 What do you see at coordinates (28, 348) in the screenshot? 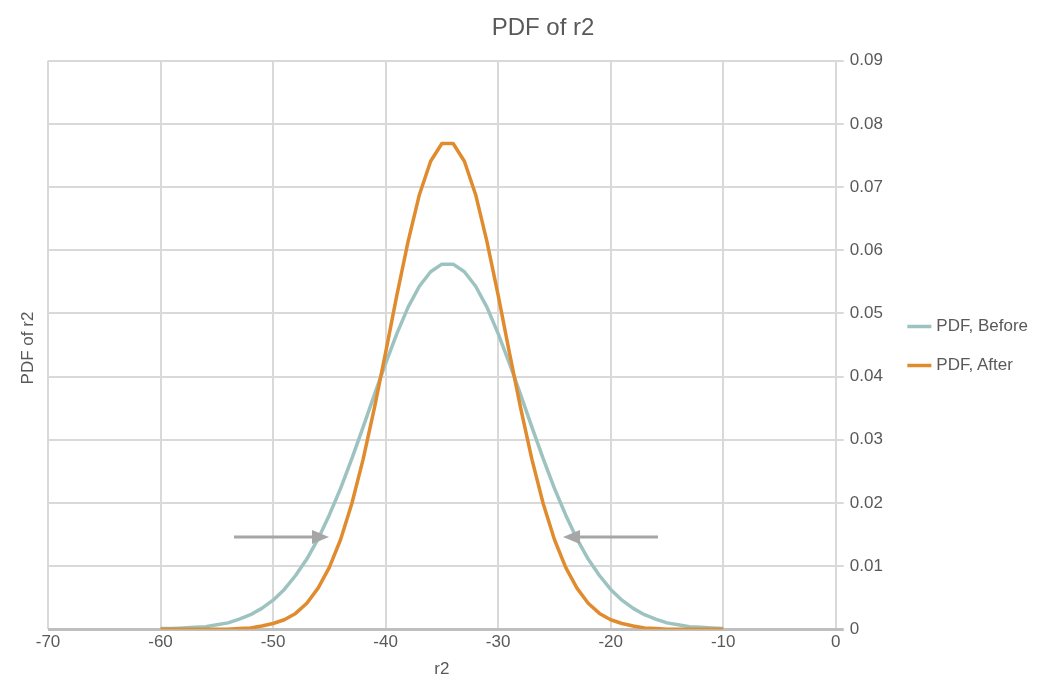
I see `y-axis-title: PDF of r2` at bounding box center [28, 348].